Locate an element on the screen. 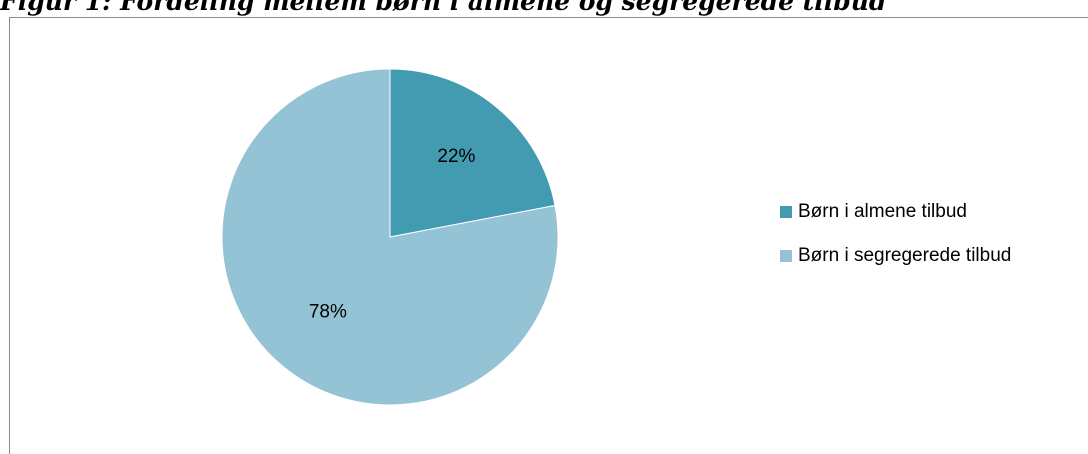  data-label-1: 78% is located at coordinates (328, 312).